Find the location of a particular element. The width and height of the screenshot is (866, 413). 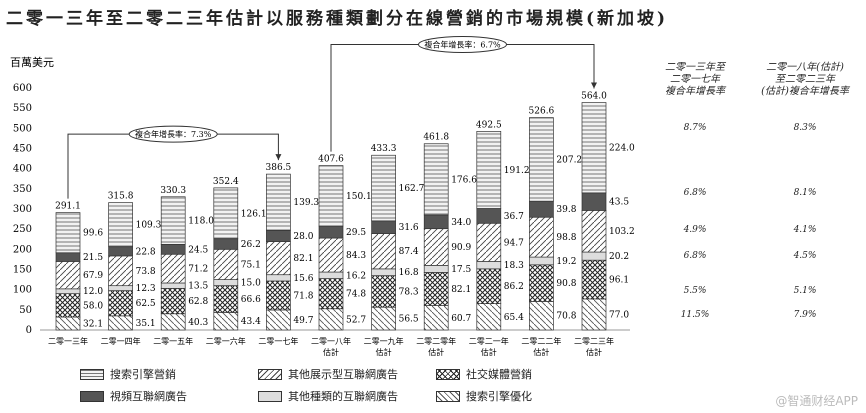

data-label: 16.2 is located at coordinates (356, 276).